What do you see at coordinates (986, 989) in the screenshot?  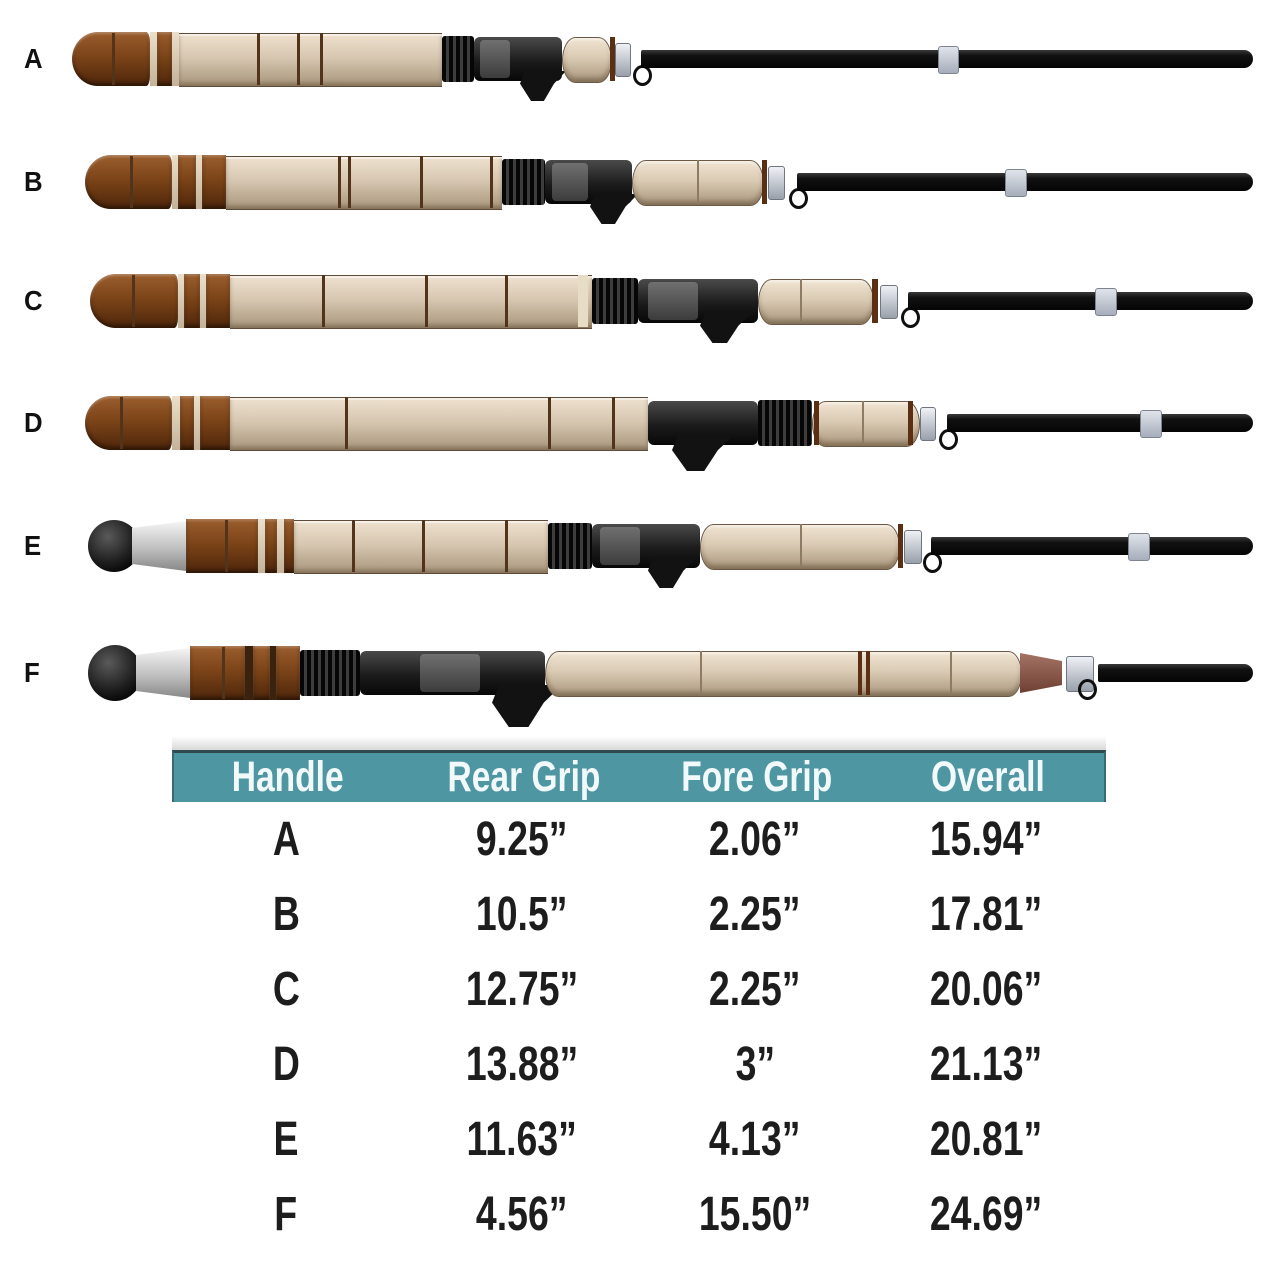 I see `cell-overall: 20.06”` at bounding box center [986, 989].